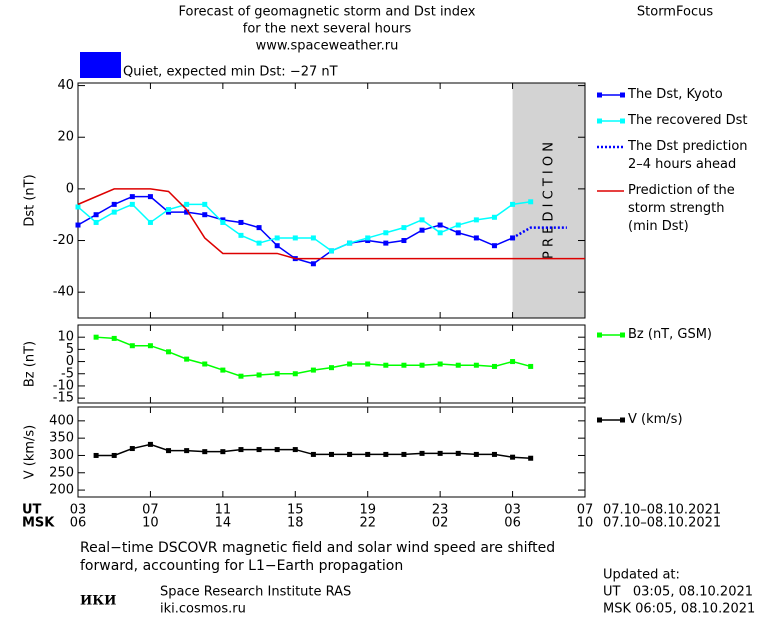 The image size is (760, 620). Describe the element at coordinates (440, 523) in the screenshot. I see `x2-tick-label: 02` at that location.